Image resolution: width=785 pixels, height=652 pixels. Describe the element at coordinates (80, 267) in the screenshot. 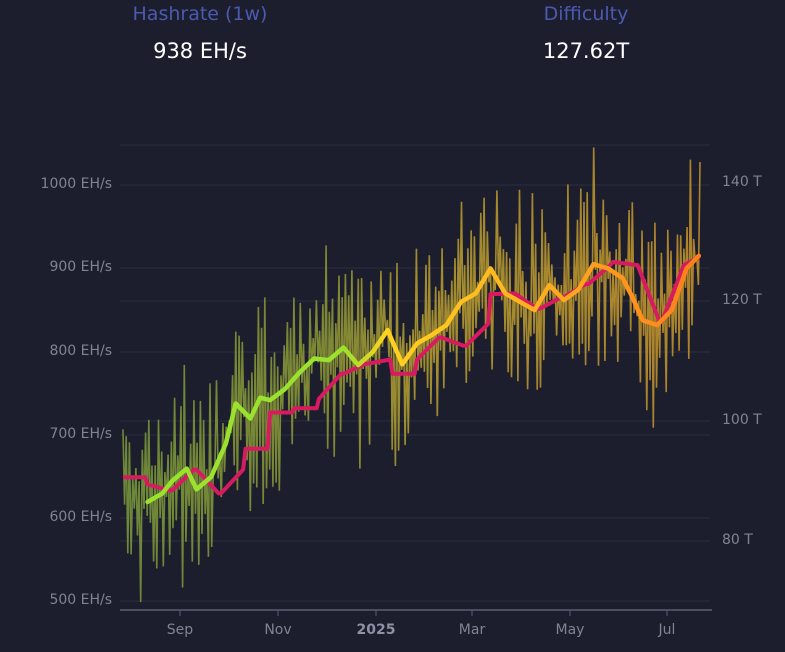

I see `y-left-tick-900: 900 EH/s` at that location.